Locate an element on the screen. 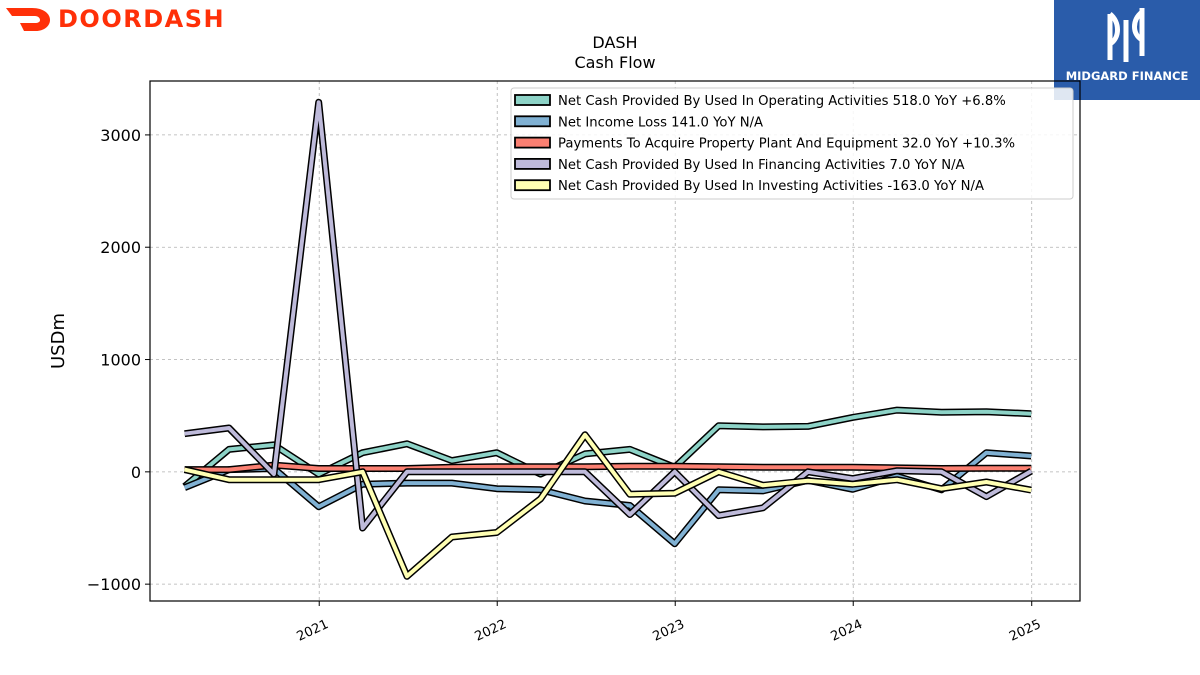 This screenshot has width=1200, height=675. chart-title: DASH is located at coordinates (614, 42).